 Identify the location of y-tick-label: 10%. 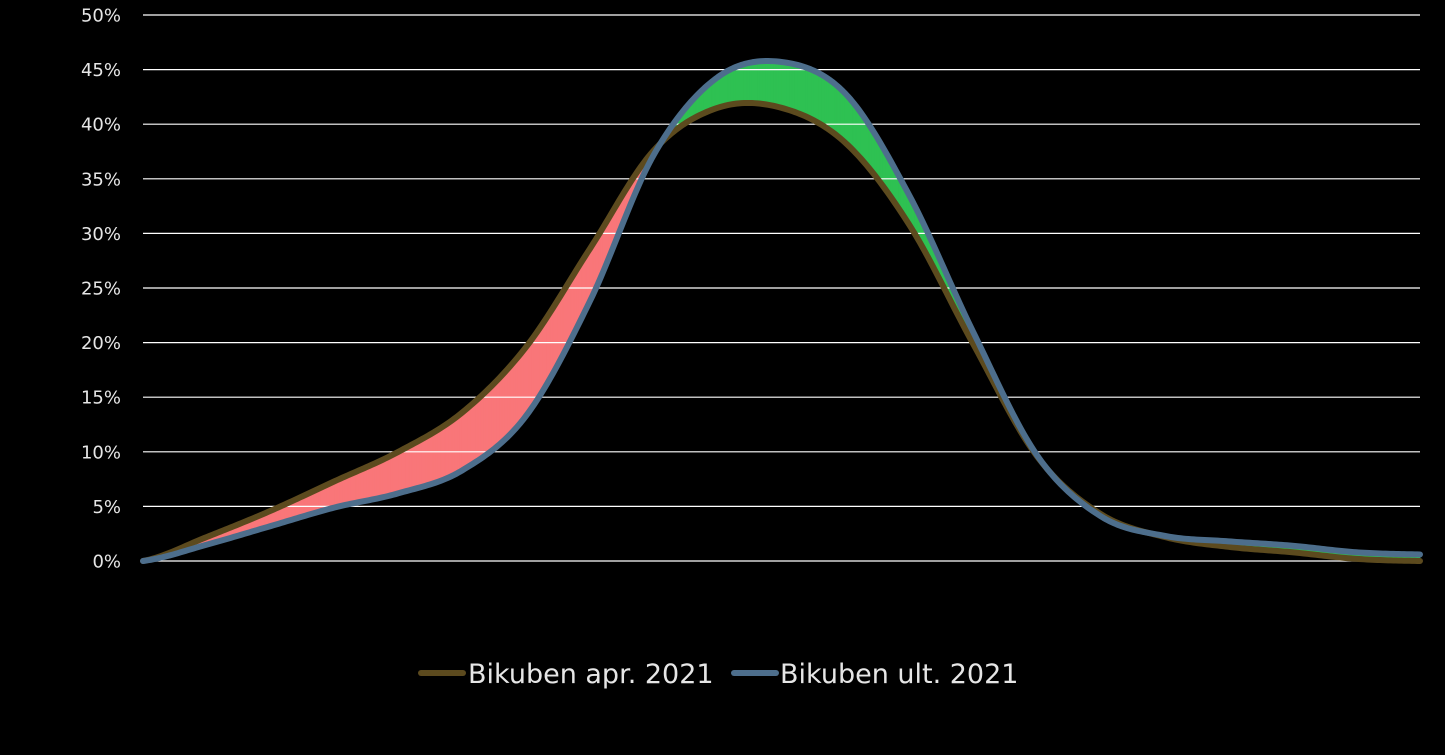
(101, 452).